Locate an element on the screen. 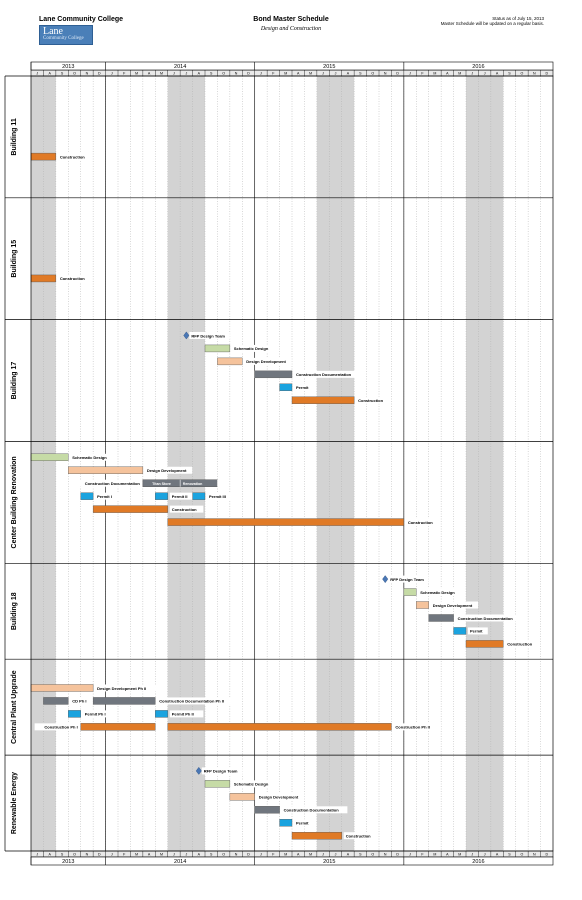 Image resolution: width=582 pixels, height=900 pixels. section-label: Building 17 is located at coordinates (14, 381).